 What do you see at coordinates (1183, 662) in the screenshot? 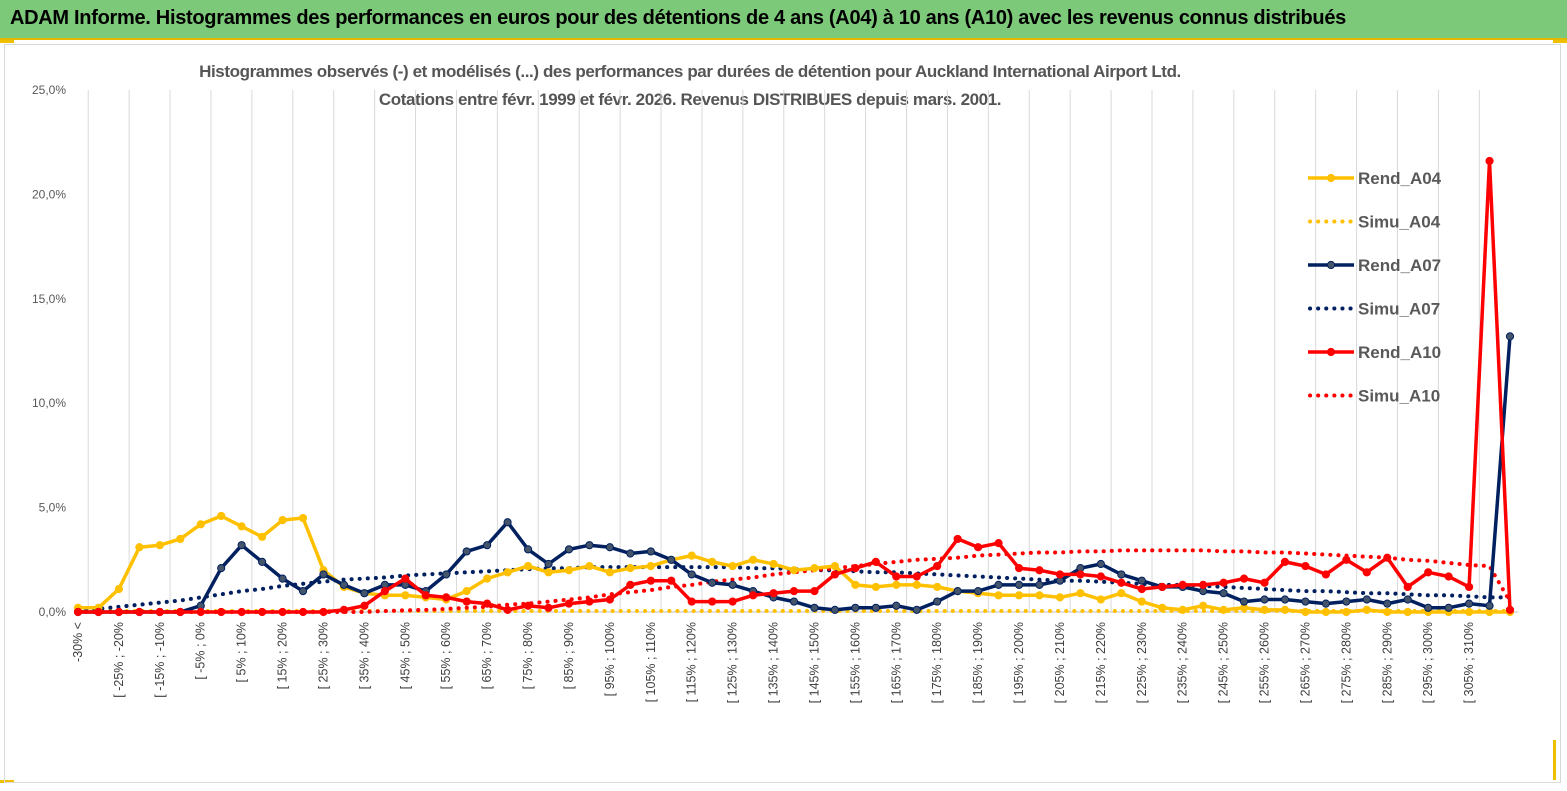
I see `x-tick-label: [ 235% ; 240%` at bounding box center [1183, 662].